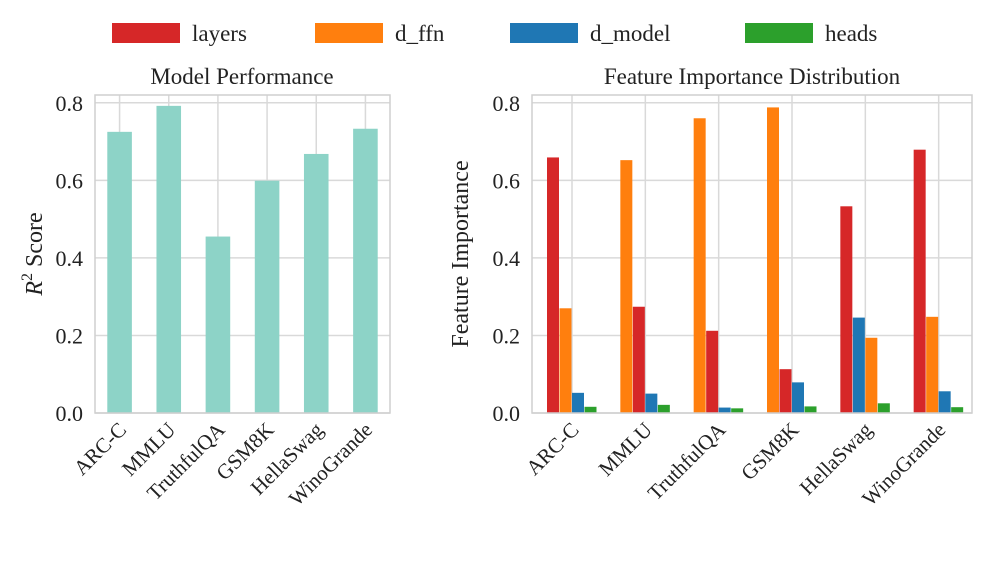 The image size is (996, 565). I want to click on legend-label-d_model: d_model, so click(630, 33).